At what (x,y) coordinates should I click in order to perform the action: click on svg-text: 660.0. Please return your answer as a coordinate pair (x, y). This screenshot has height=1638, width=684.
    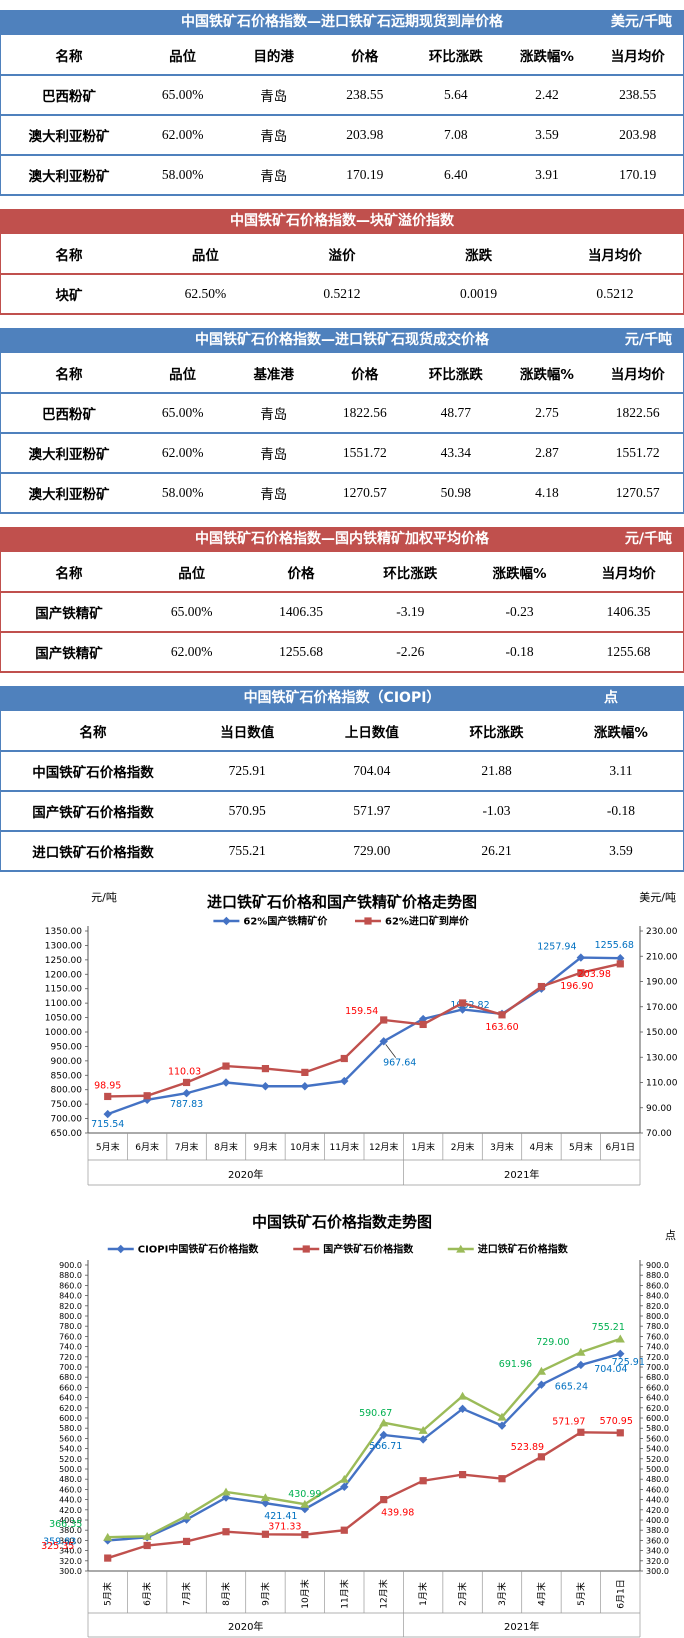
    Looking at the image, I should click on (657, 1387).